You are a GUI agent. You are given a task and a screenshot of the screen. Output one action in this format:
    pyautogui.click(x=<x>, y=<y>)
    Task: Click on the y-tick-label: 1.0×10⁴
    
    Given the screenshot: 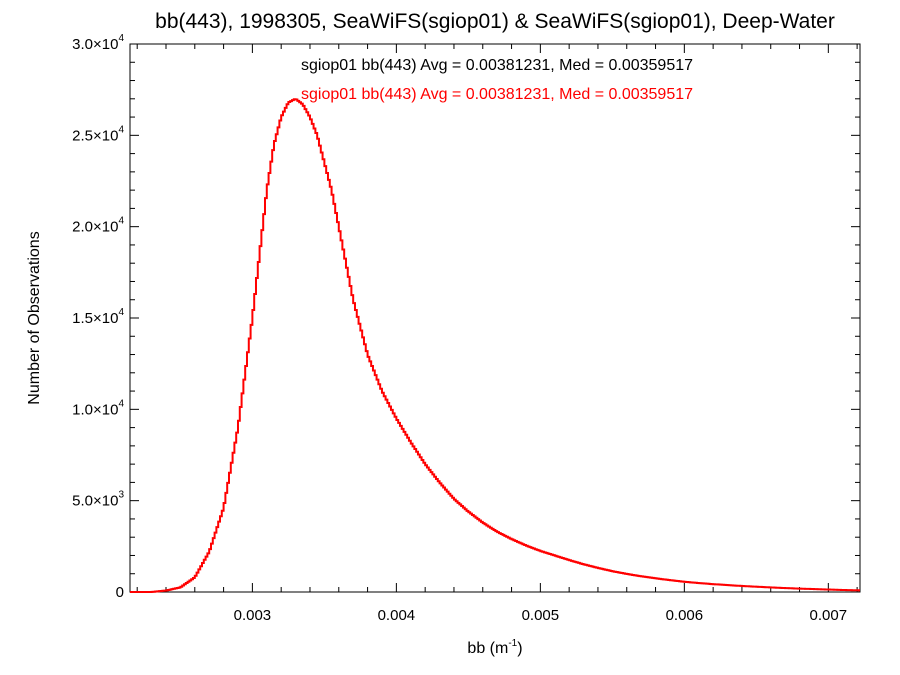 What is the action you would take?
    pyautogui.click(x=98, y=408)
    